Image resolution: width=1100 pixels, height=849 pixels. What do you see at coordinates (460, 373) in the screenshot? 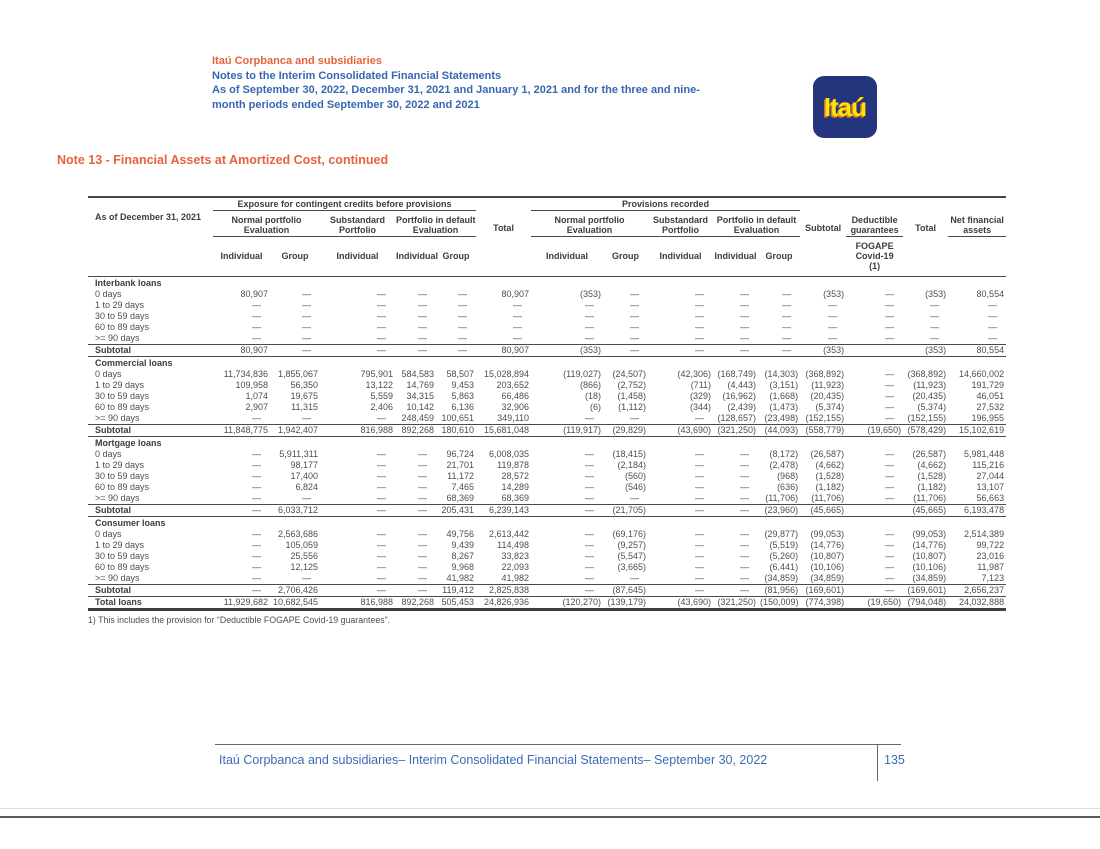
I see `value-cell: 58,507` at bounding box center [460, 373].